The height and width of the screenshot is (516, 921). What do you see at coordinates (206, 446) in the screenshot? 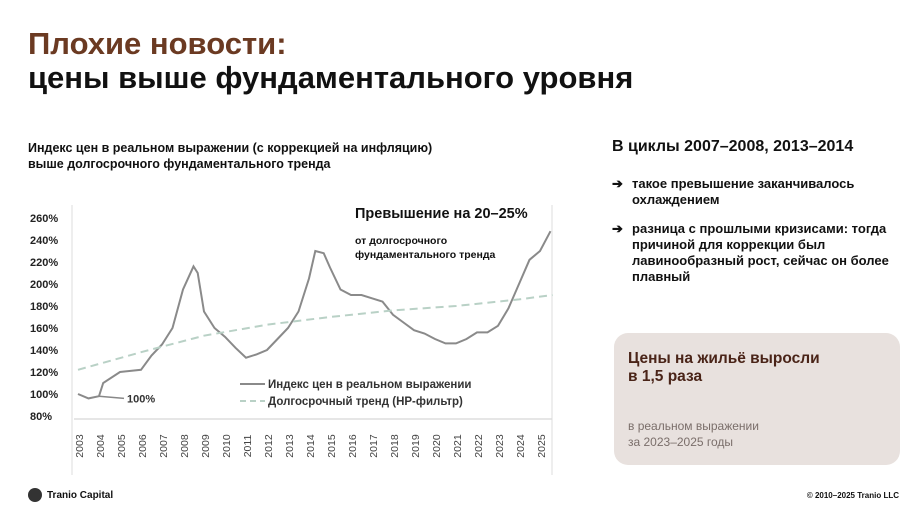
I see `x-tick-label: 2009` at bounding box center [206, 446].